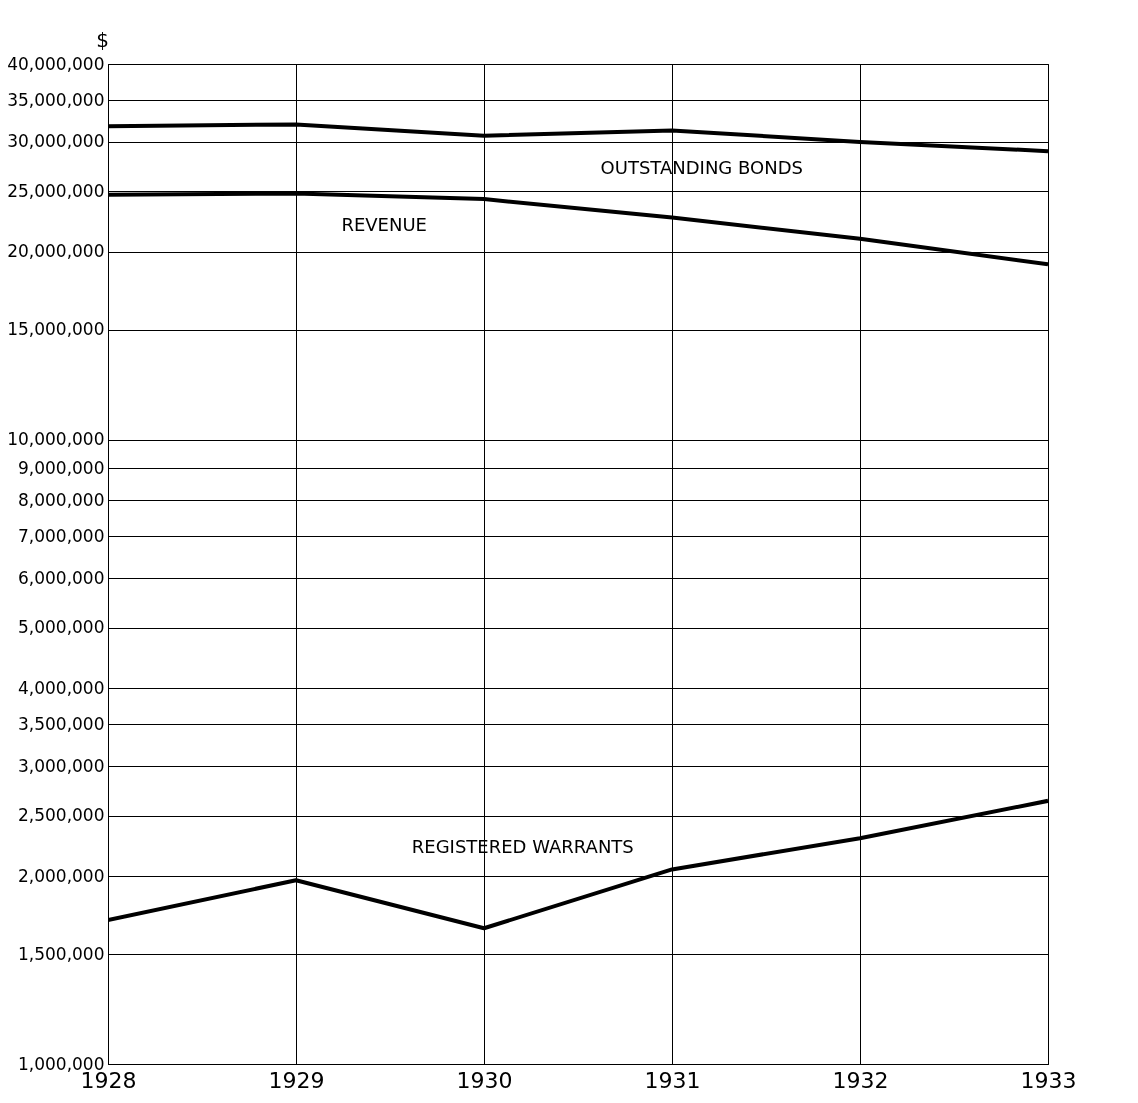 Image resolution: width=1138 pixels, height=1103 pixels. Describe the element at coordinates (296, 1080) in the screenshot. I see `x-tick-label: 1929` at that location.